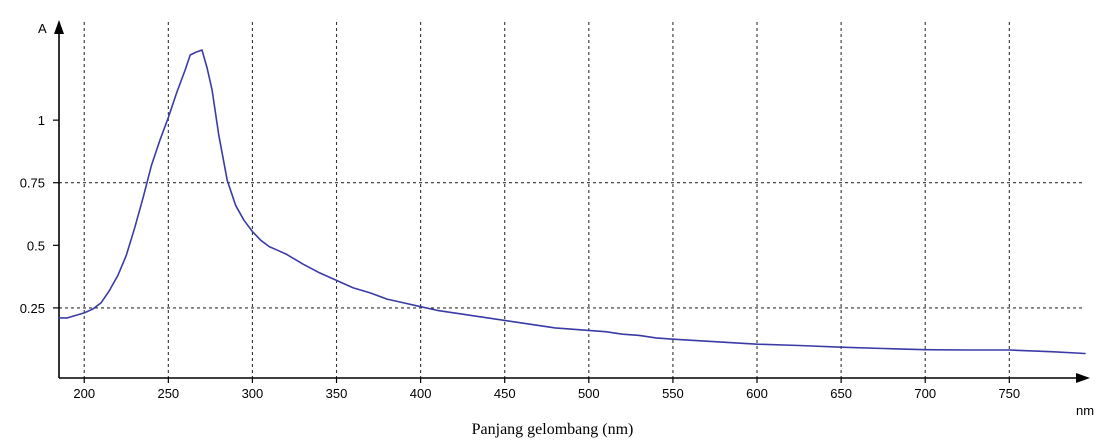  What do you see at coordinates (42, 28) in the screenshot?
I see `y-axis-unit: A` at bounding box center [42, 28].